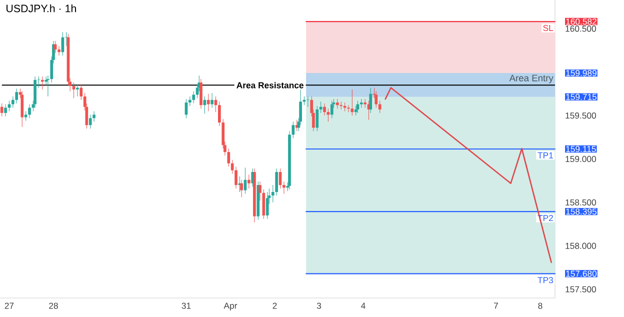 This screenshot has width=624, height=317. Describe the element at coordinates (53, 305) in the screenshot. I see `x-tick-label: 28` at that location.